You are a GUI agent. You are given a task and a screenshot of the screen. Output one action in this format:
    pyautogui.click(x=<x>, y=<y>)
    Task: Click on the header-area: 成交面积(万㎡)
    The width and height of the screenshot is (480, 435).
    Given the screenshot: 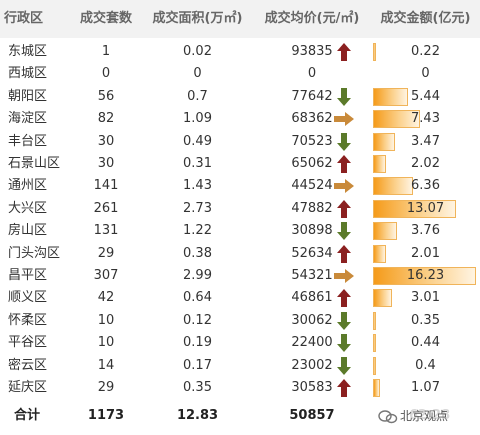 What is the action you would take?
    pyautogui.click(x=197, y=18)
    